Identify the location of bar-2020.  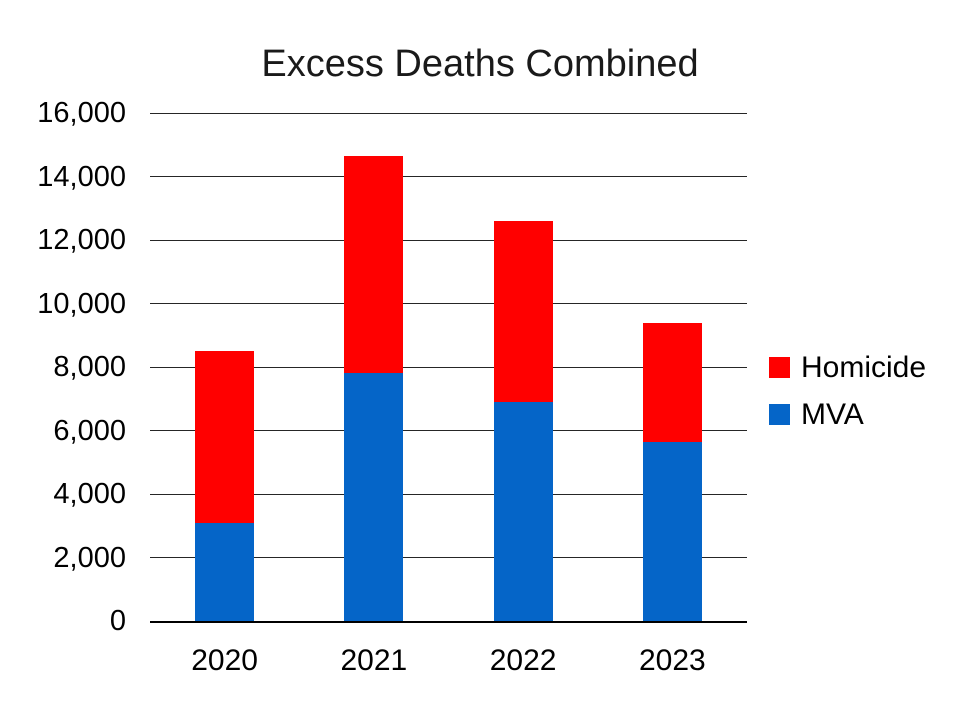
(225, 486).